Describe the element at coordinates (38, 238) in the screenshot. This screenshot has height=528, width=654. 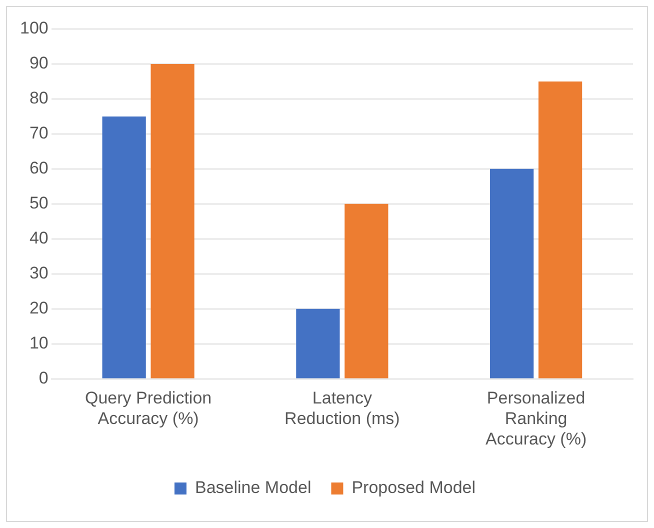
I see `y-tick-label: 40` at that location.